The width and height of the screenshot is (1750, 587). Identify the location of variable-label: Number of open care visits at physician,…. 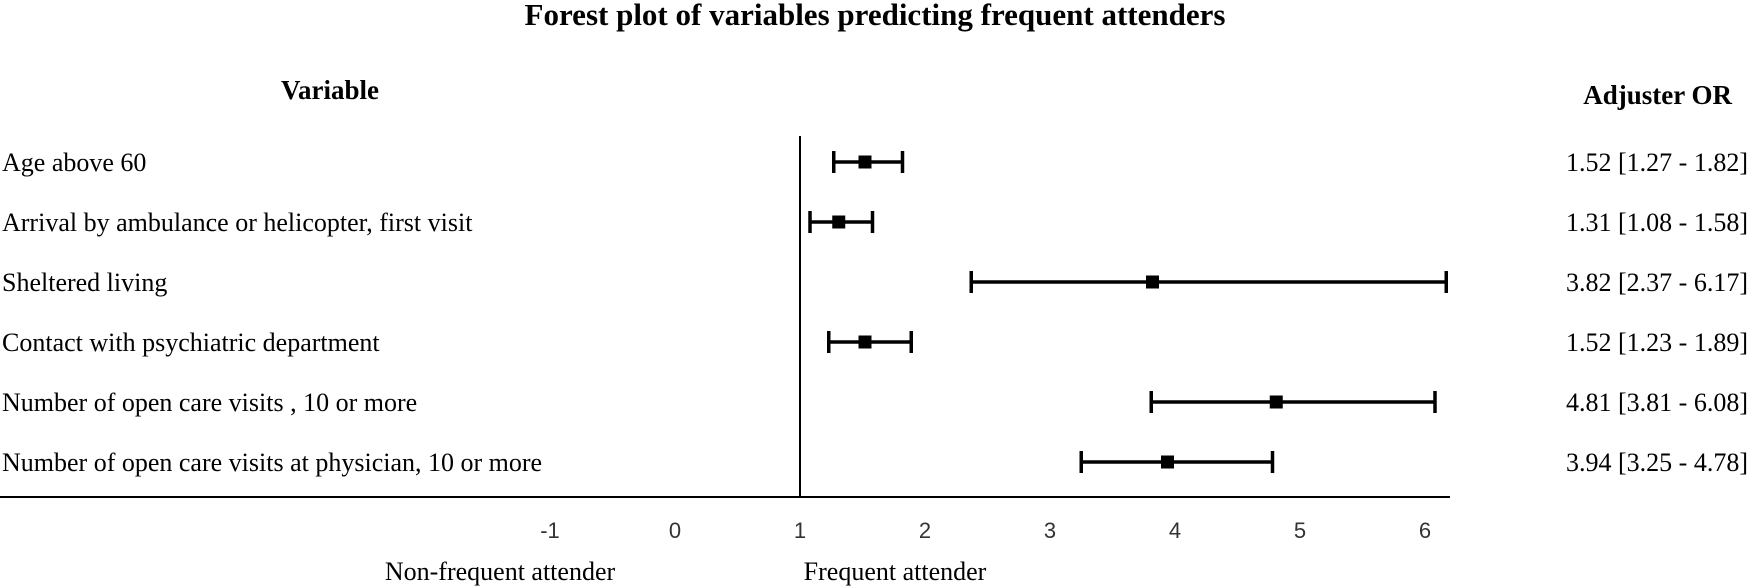
(272, 462).